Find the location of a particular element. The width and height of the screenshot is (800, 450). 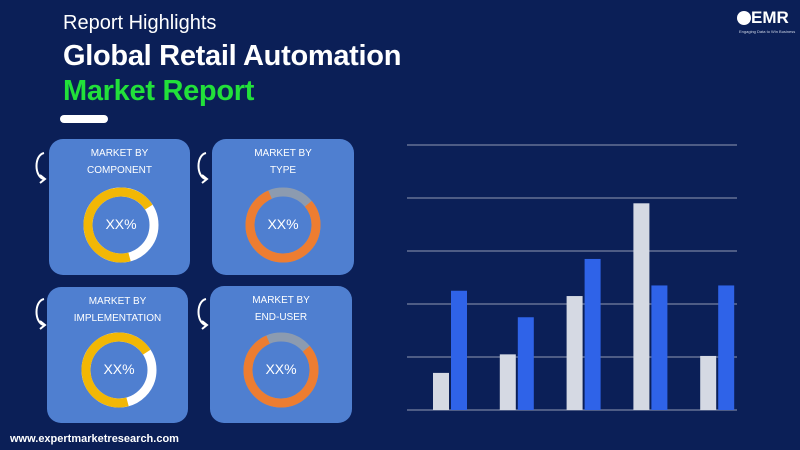

emr-logo: EMR Engaging Data to Win Business is located at coordinates (766, 23).